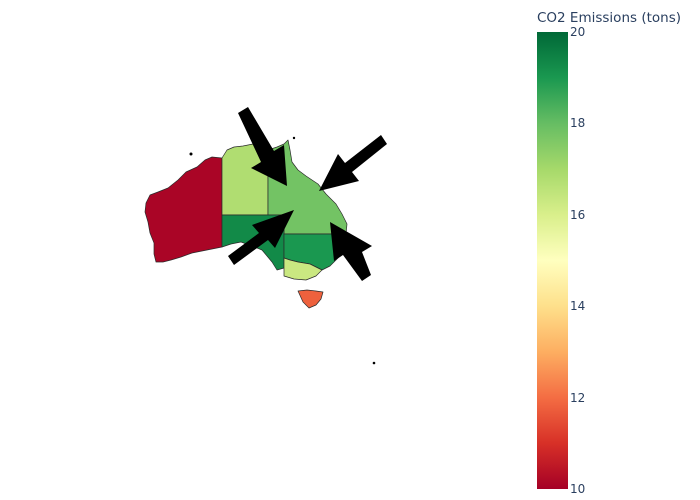 Image resolution: width=700 pixels, height=500 pixels. I want to click on island-speck-cape-york, so click(294, 138).